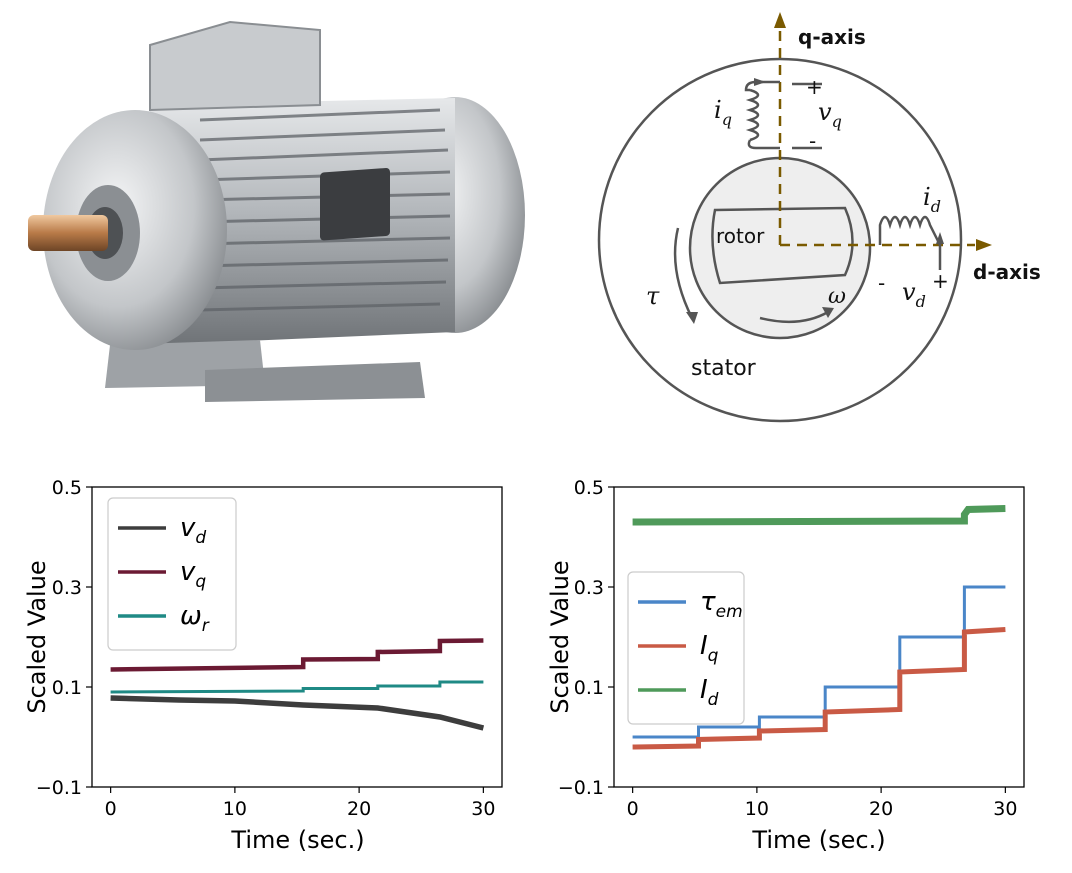 The image size is (1072, 873). I want to click on q-winding-coil-icon, so click(783, 114).